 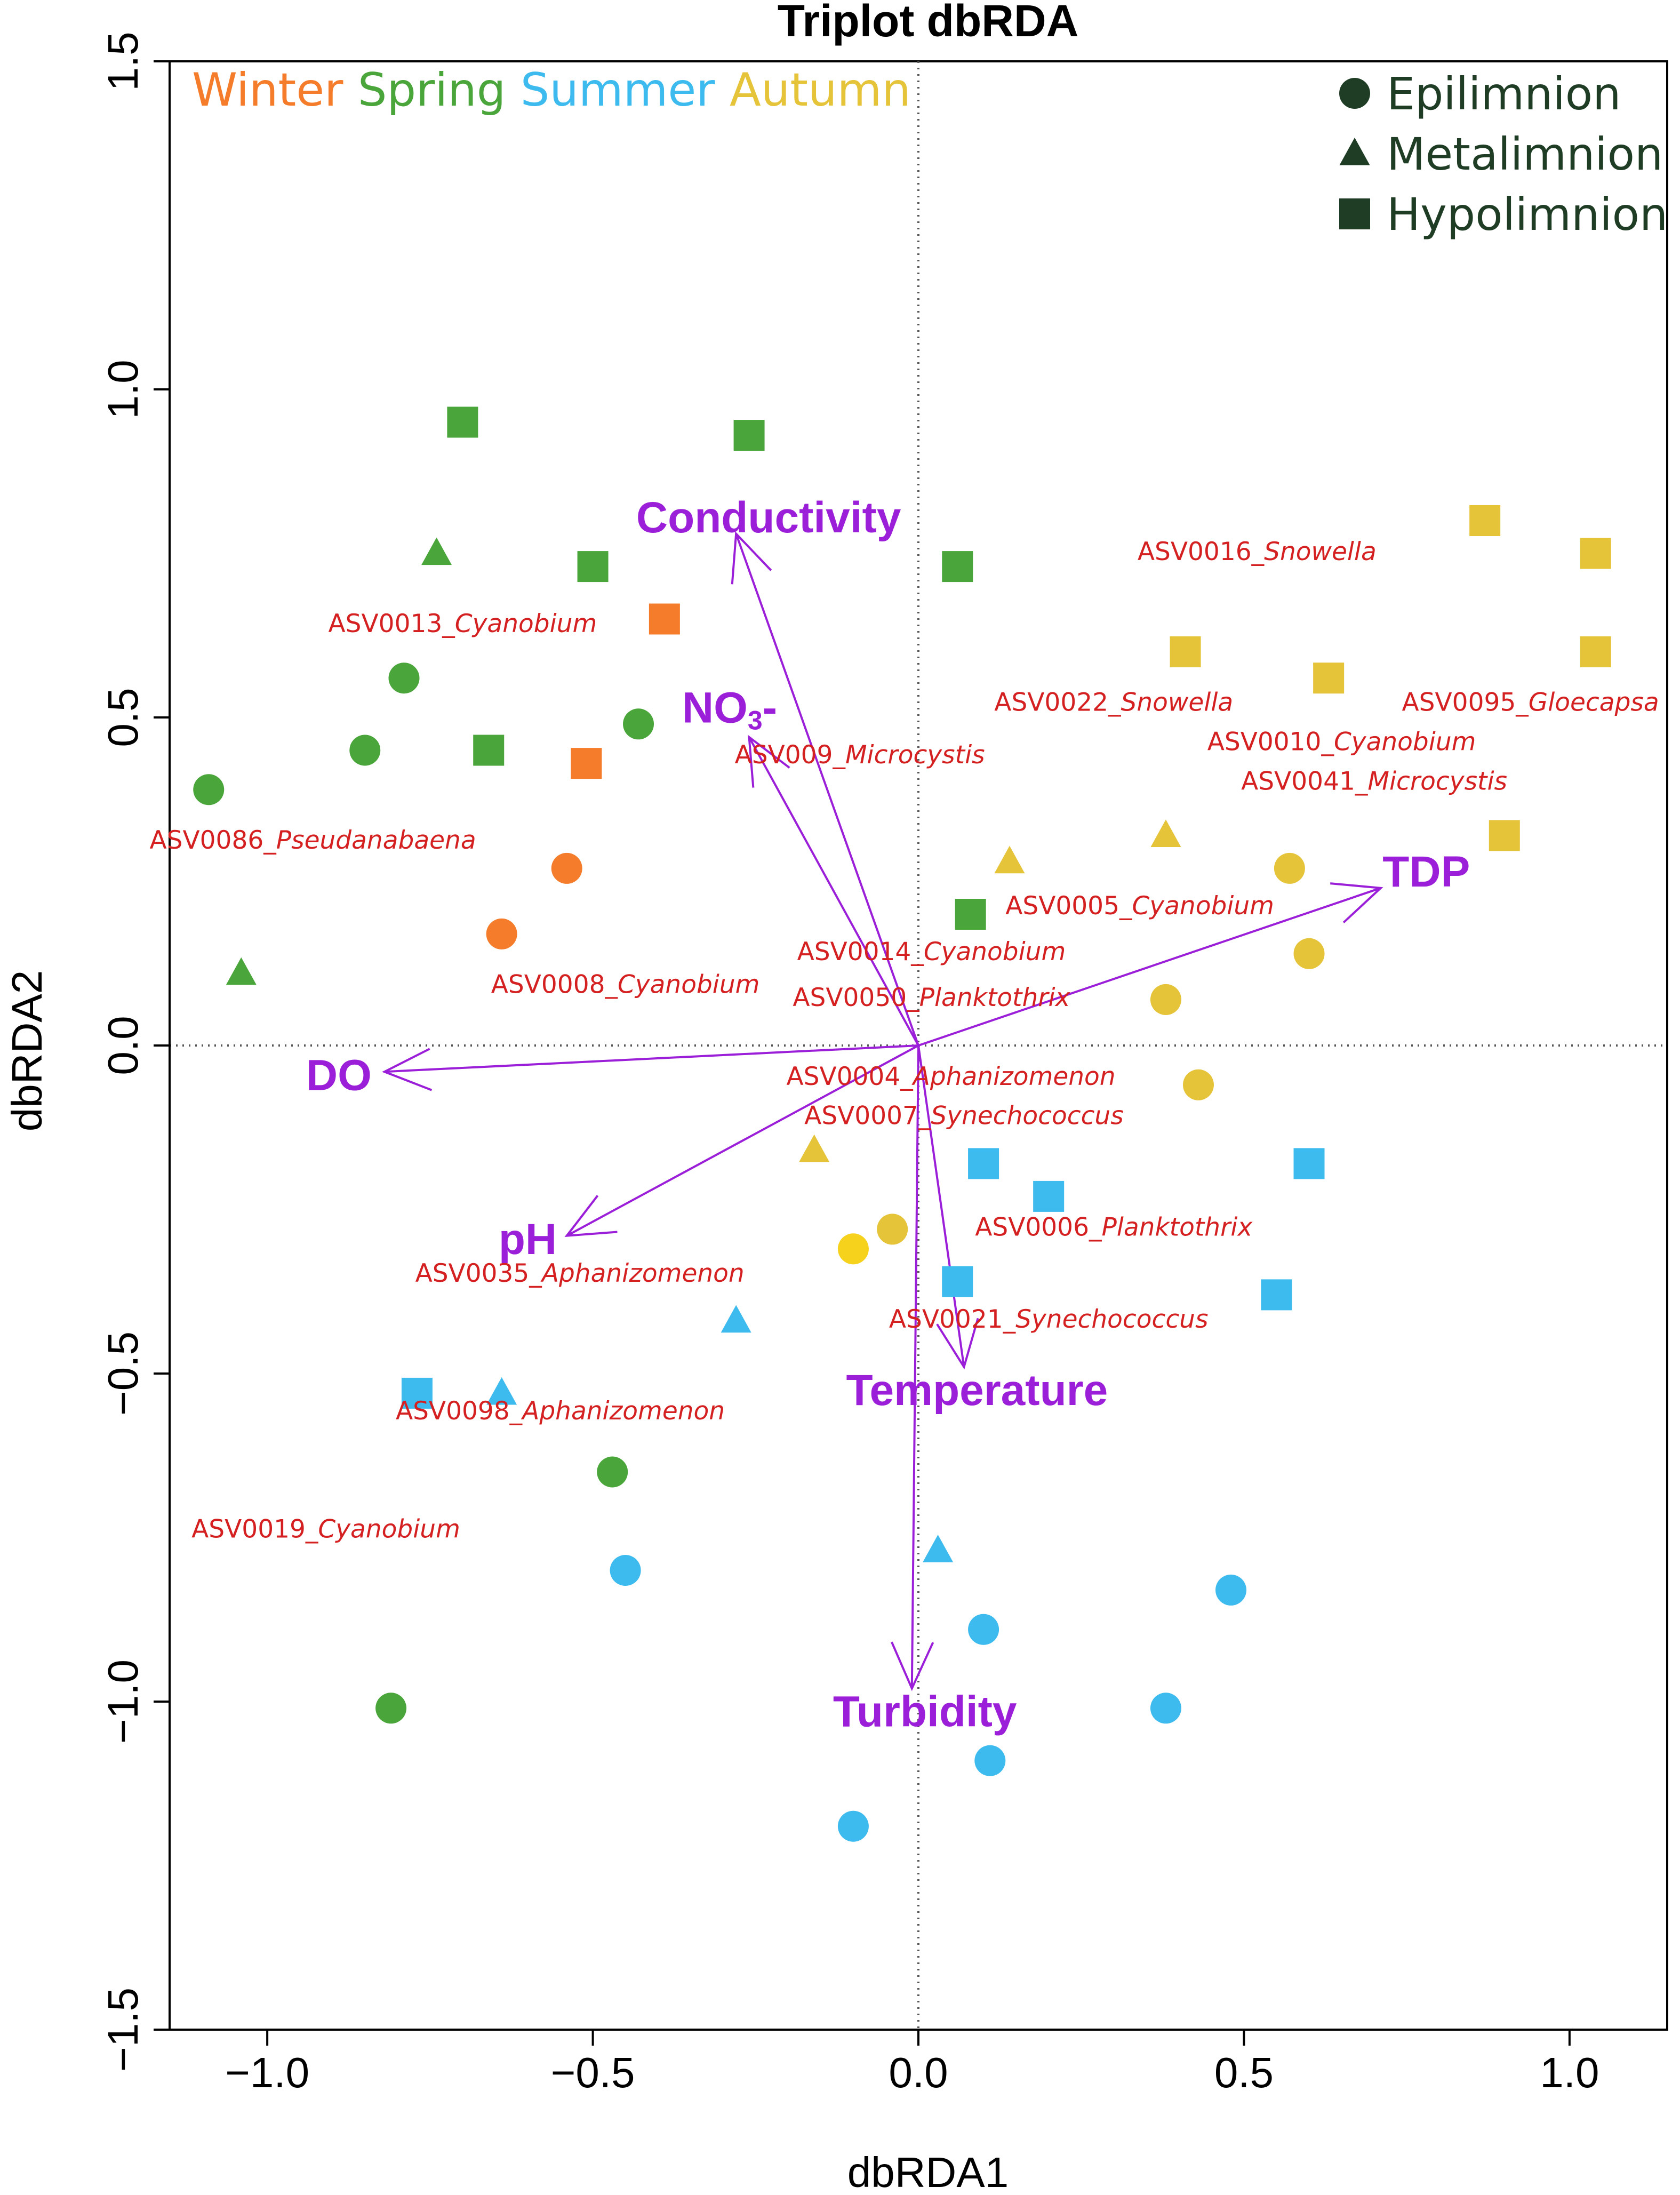 I want to click on vector-label-ph: pH, so click(x=528, y=1240).